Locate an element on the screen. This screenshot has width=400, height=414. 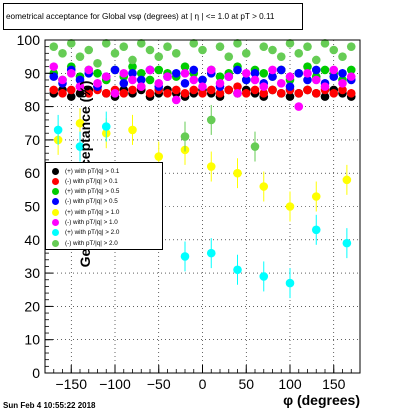
x-tick-label: −50 is located at coordinates (159, 384).